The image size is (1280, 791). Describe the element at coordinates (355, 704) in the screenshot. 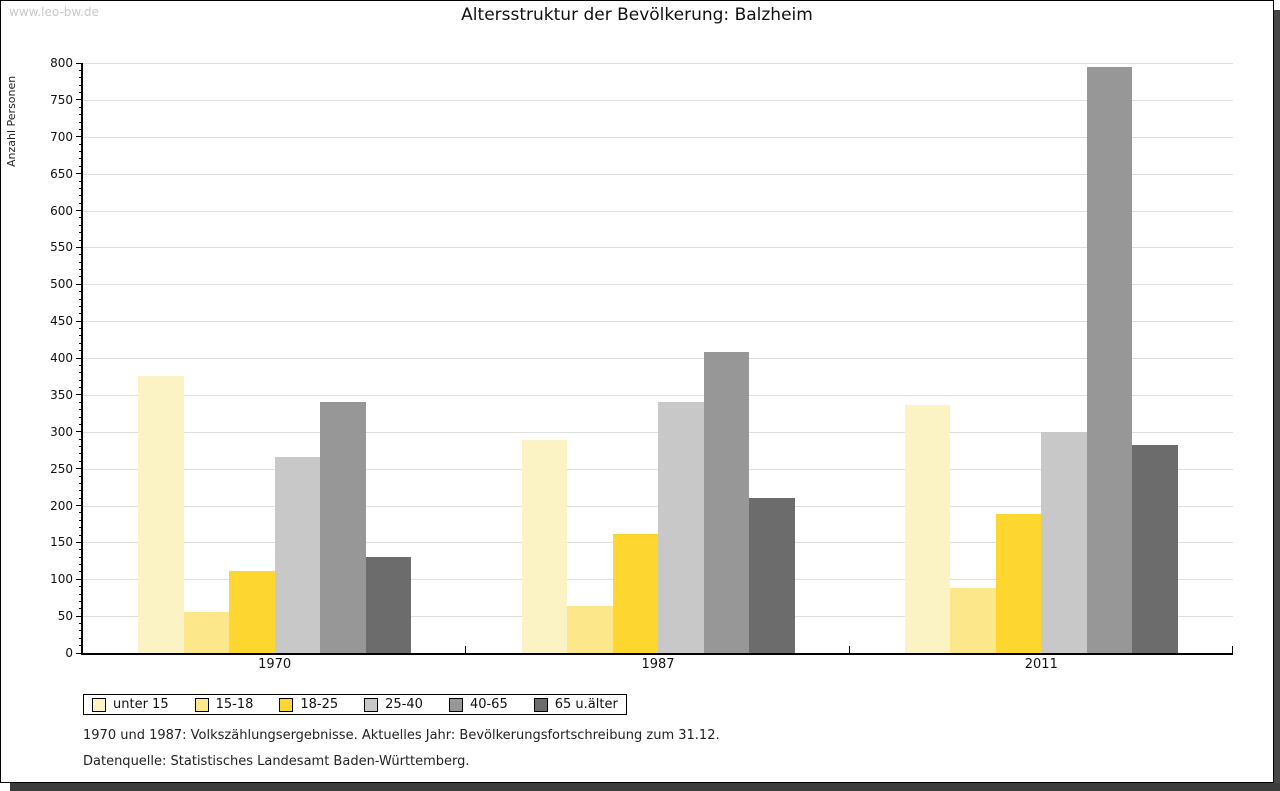

I see `legend: unter 15 15-18 18-25 25-40 40-65 65 u.älter` at that location.